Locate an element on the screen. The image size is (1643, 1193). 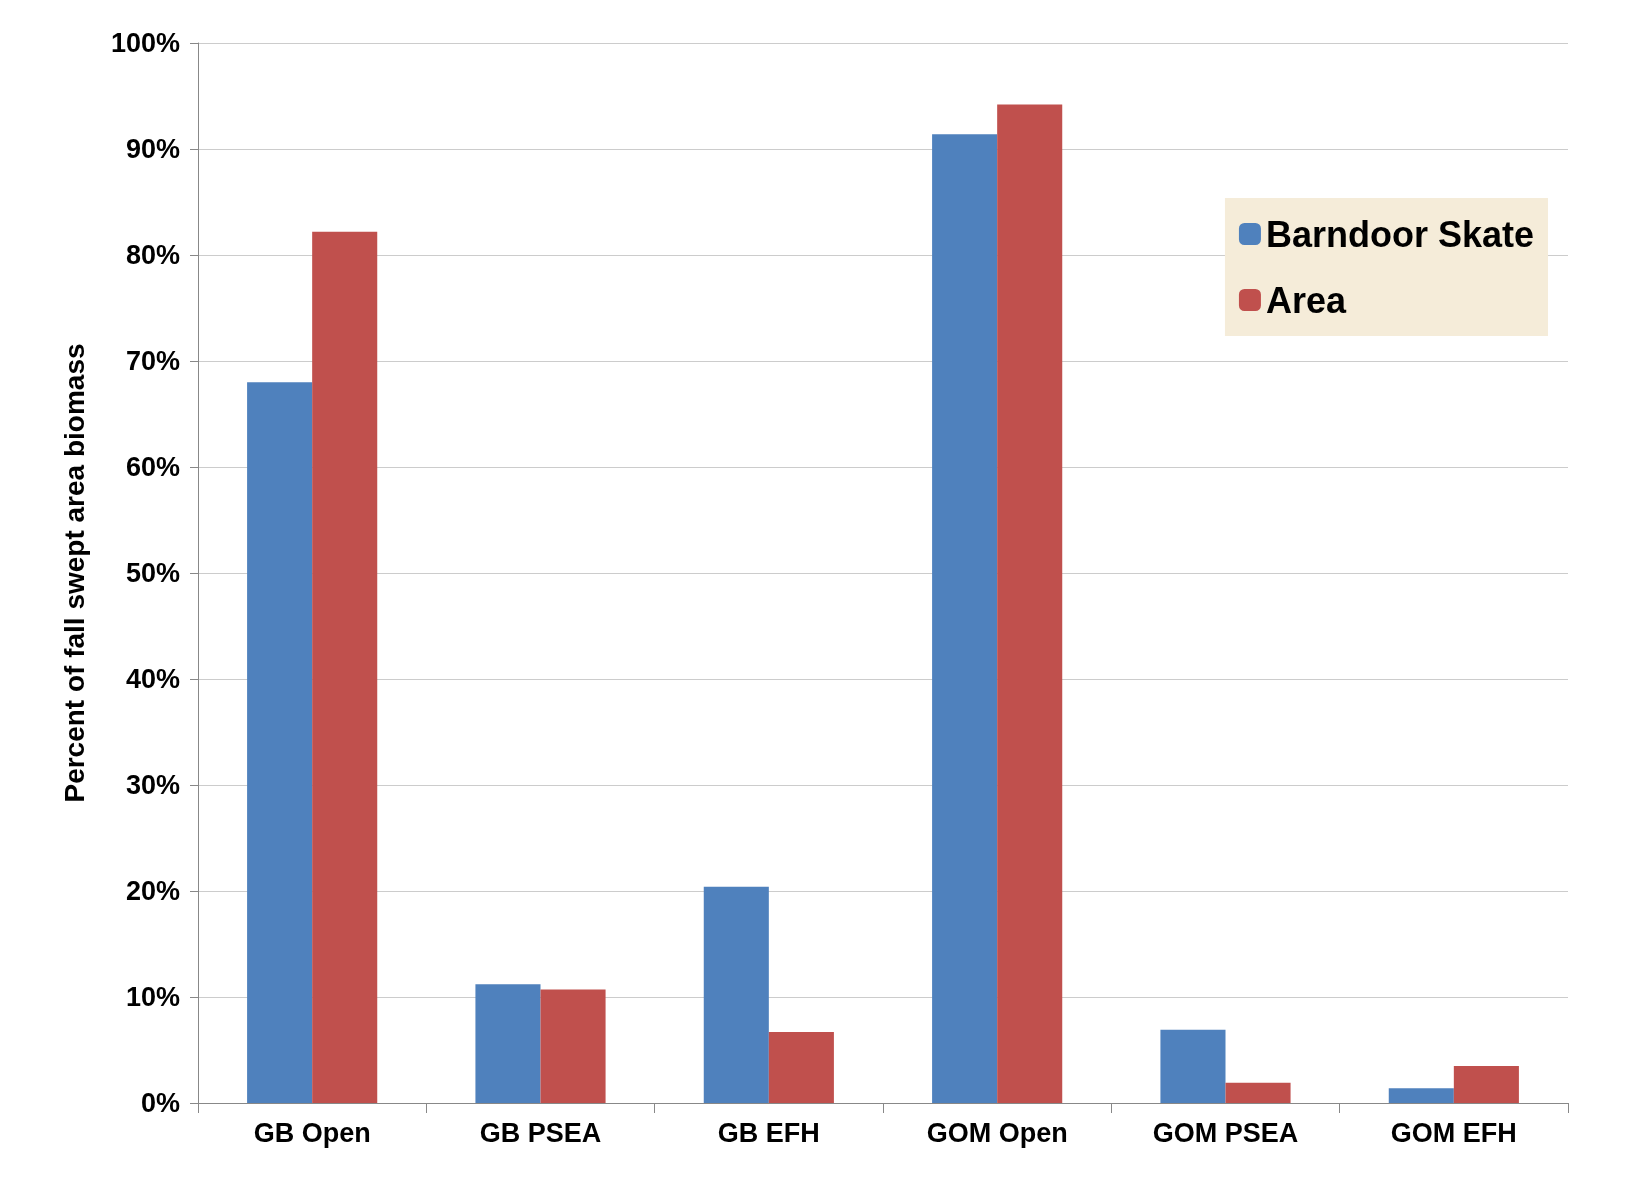
y-tick-label: 100% is located at coordinates (145, 43).